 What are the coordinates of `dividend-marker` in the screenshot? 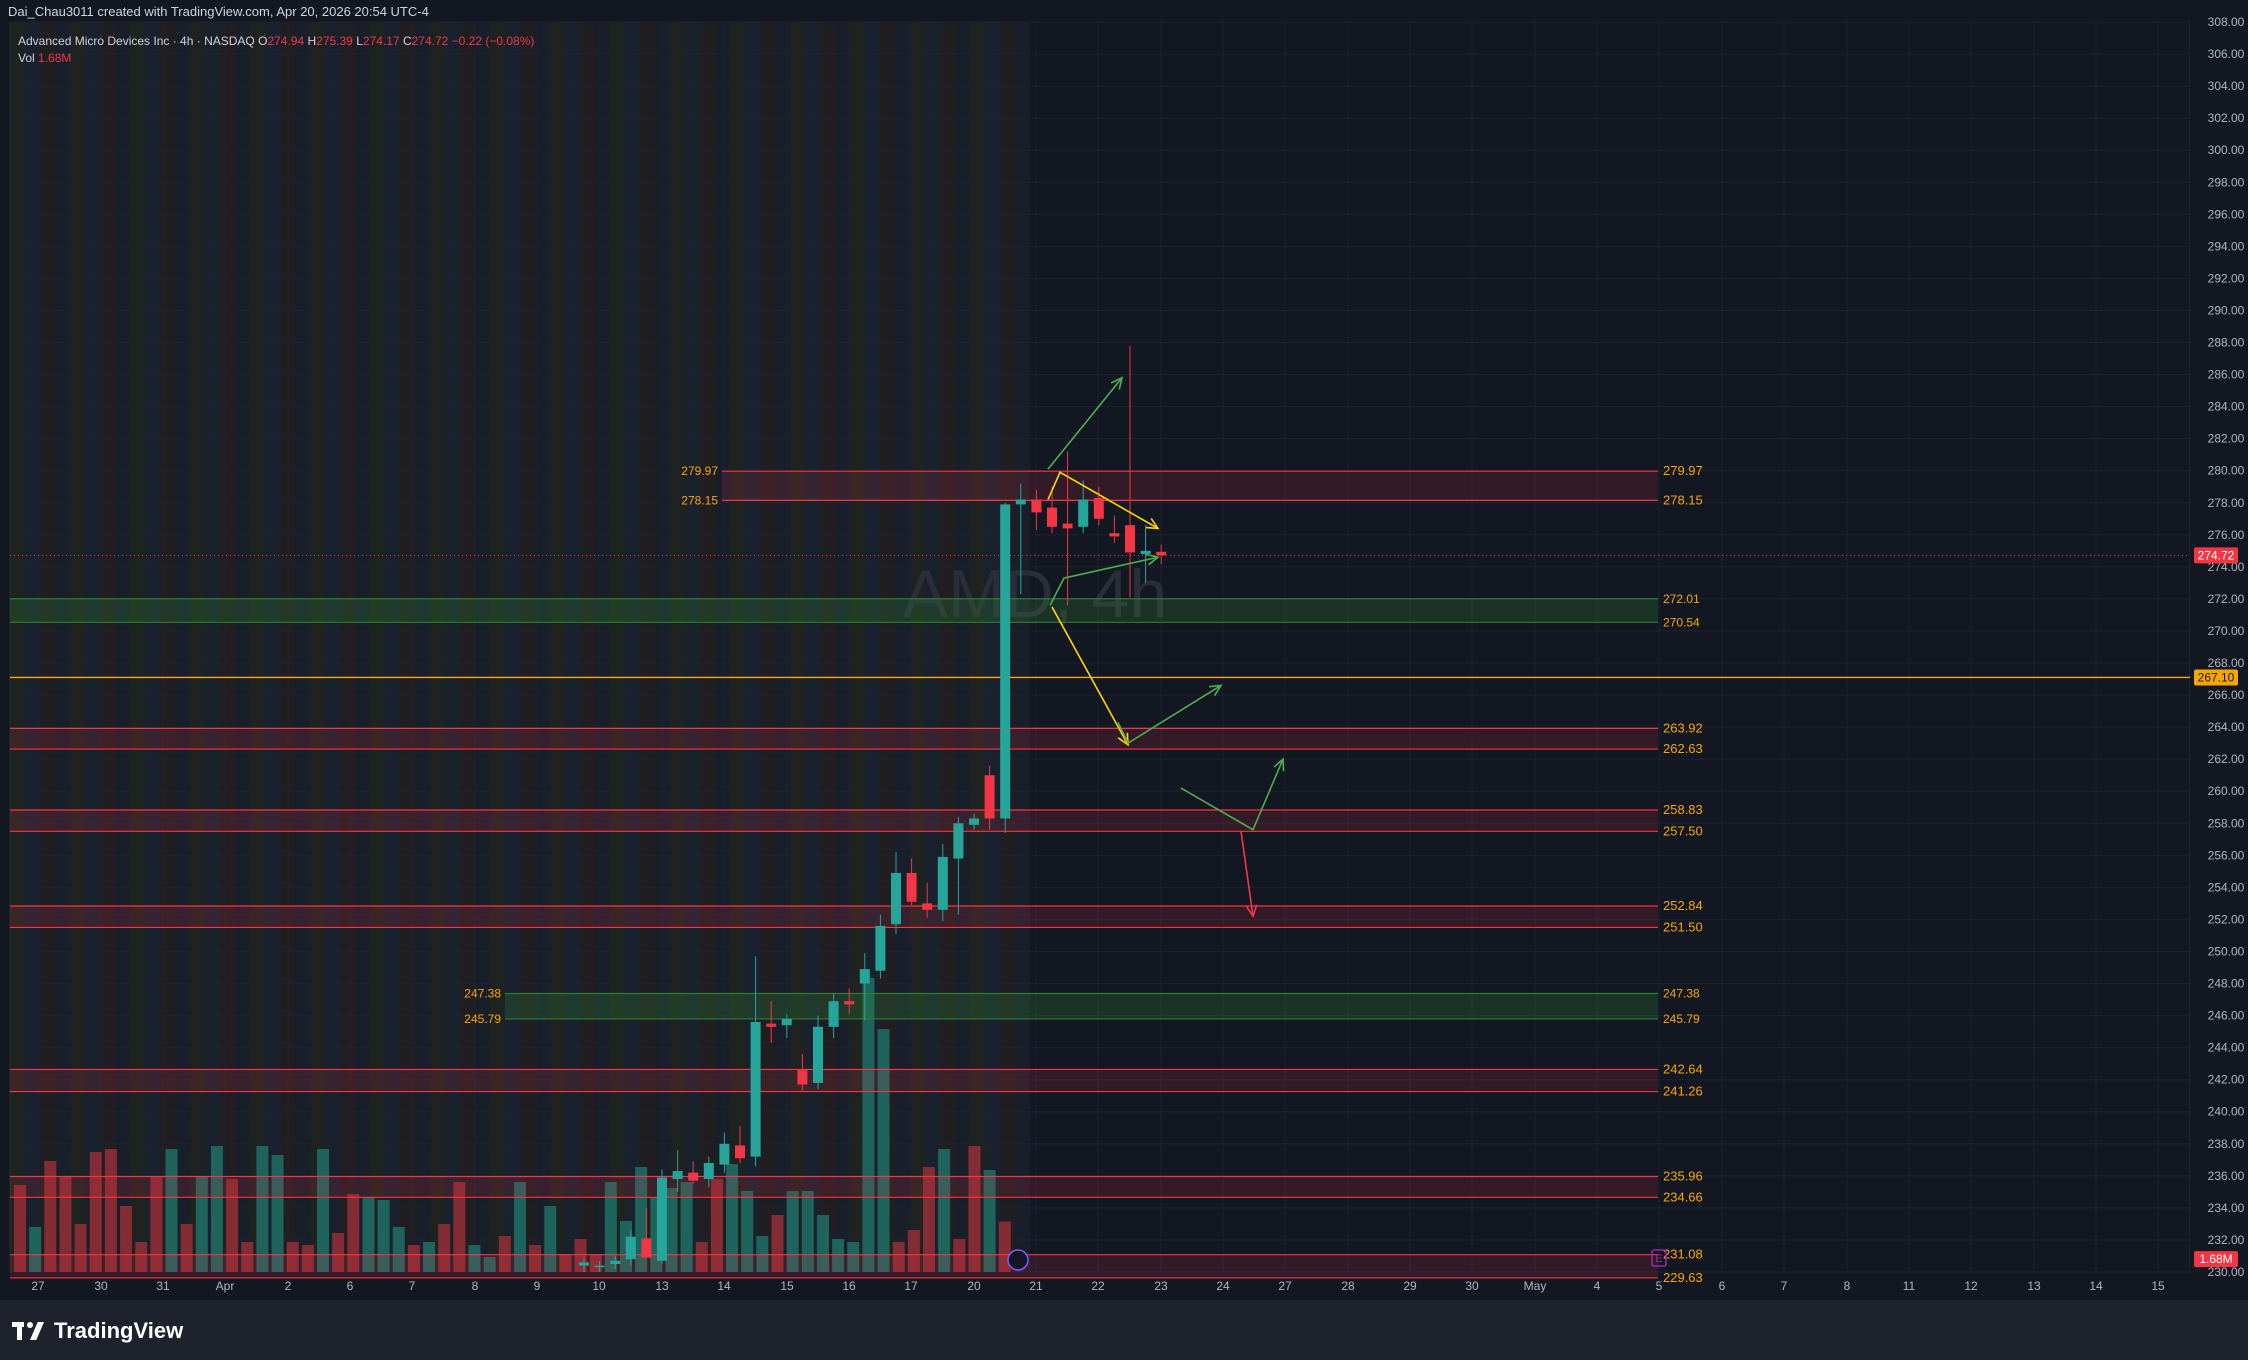 It's located at (1018, 1260).